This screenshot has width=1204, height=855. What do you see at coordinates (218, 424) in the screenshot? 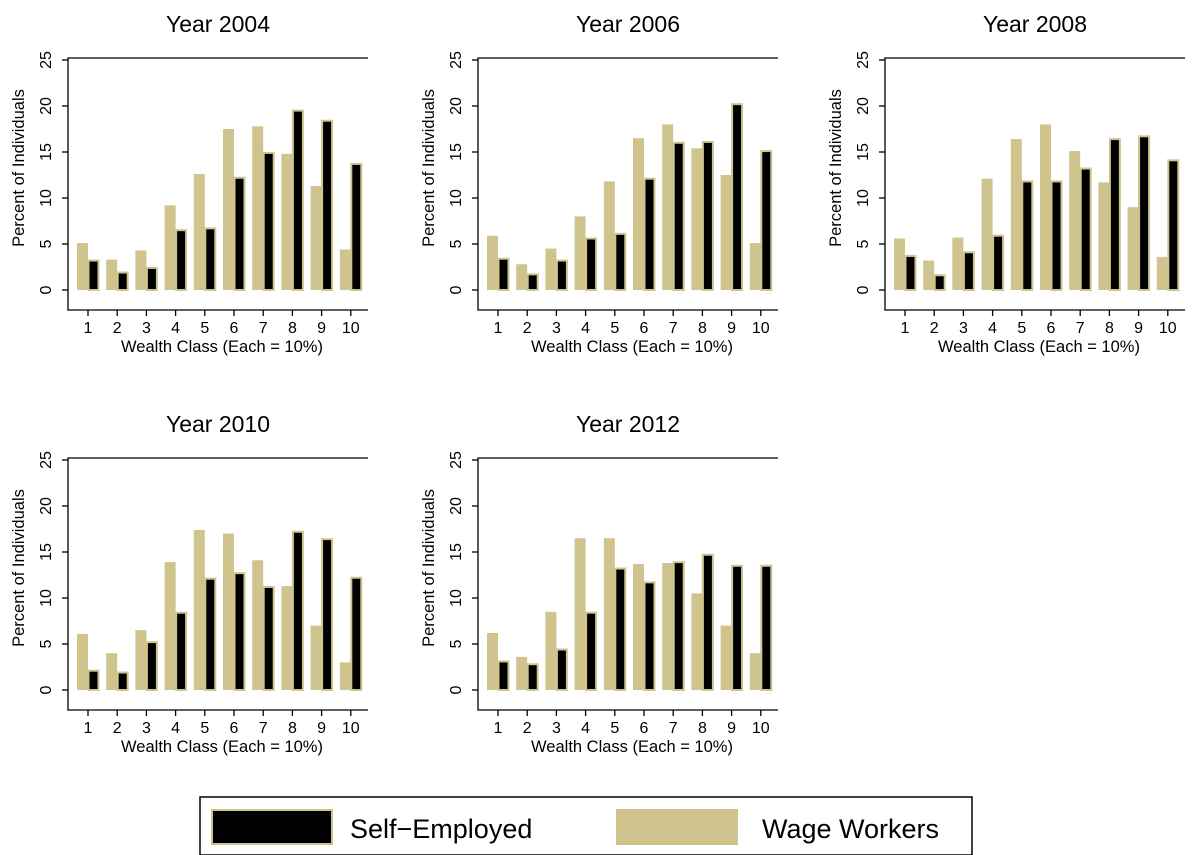
I see `panel-title: Year 2010` at bounding box center [218, 424].